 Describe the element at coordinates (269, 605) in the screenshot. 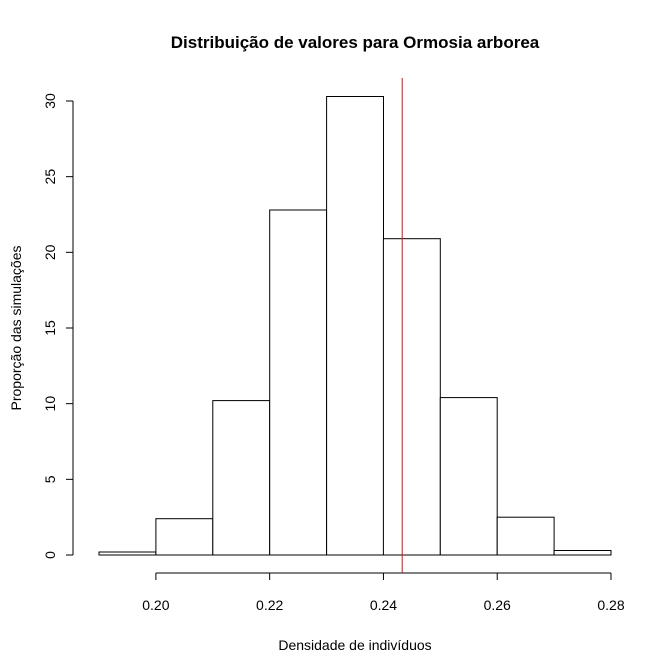

I see `x-tick-label: 0.22` at that location.